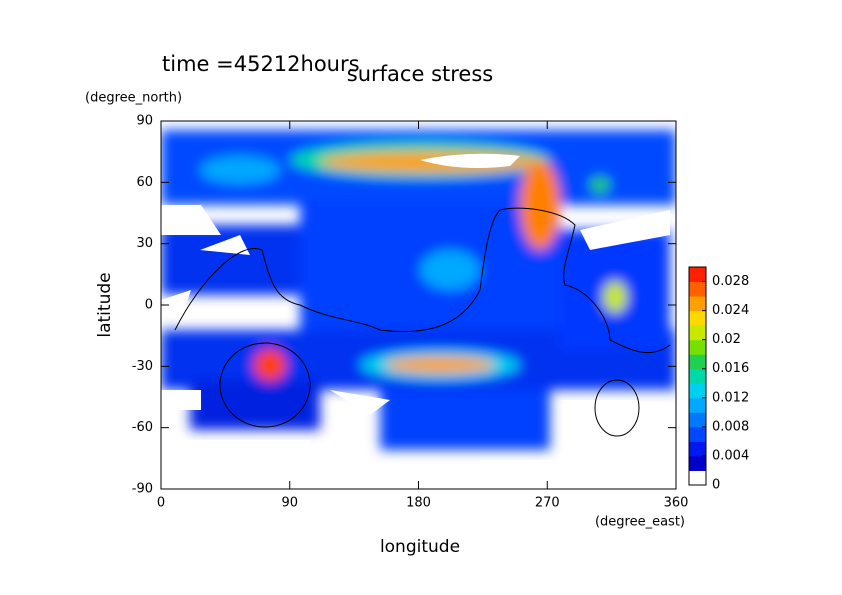 Image resolution: width=842 pixels, height=595 pixels. I want to click on colorbar-tick-label: 0.024, so click(730, 310).